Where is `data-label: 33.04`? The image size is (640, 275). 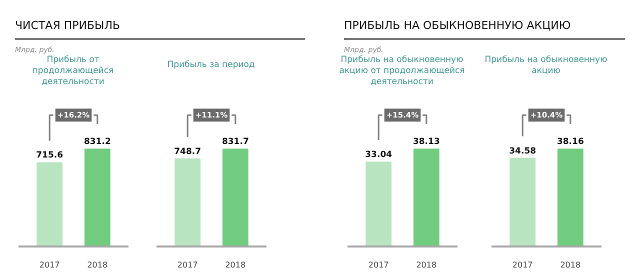
data-label: 33.04 is located at coordinates (378, 155).